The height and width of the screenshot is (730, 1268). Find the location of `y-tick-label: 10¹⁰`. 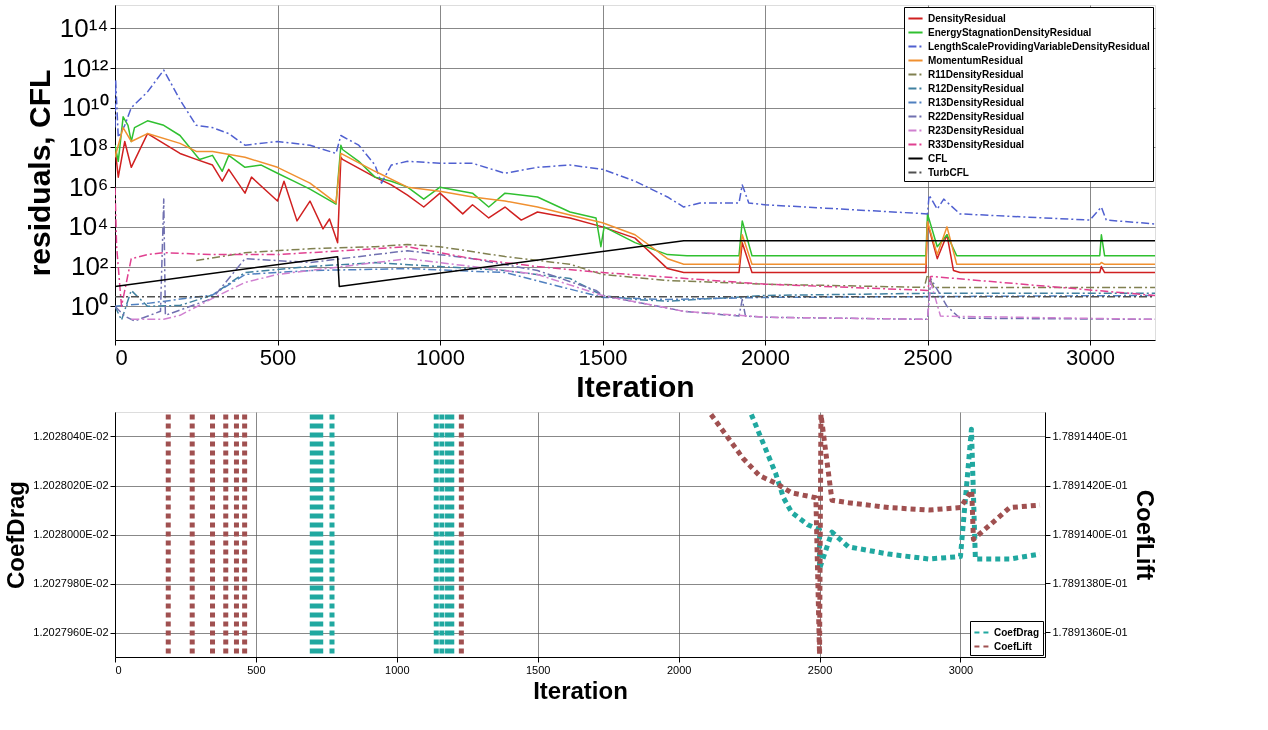

y-tick-label: 10¹⁰ is located at coordinates (85, 107).